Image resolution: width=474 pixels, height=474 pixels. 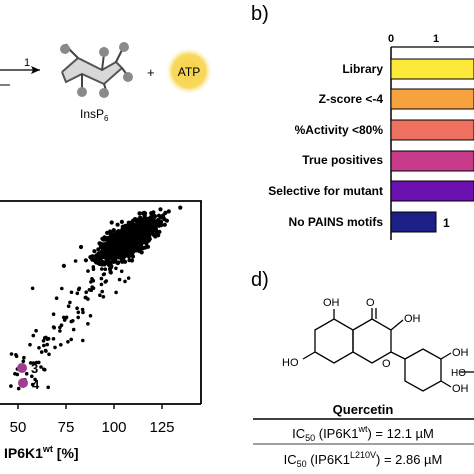 What do you see at coordinates (339, 130) in the screenshot?
I see `bar-label-activity: %Activity <80%` at bounding box center [339, 130].